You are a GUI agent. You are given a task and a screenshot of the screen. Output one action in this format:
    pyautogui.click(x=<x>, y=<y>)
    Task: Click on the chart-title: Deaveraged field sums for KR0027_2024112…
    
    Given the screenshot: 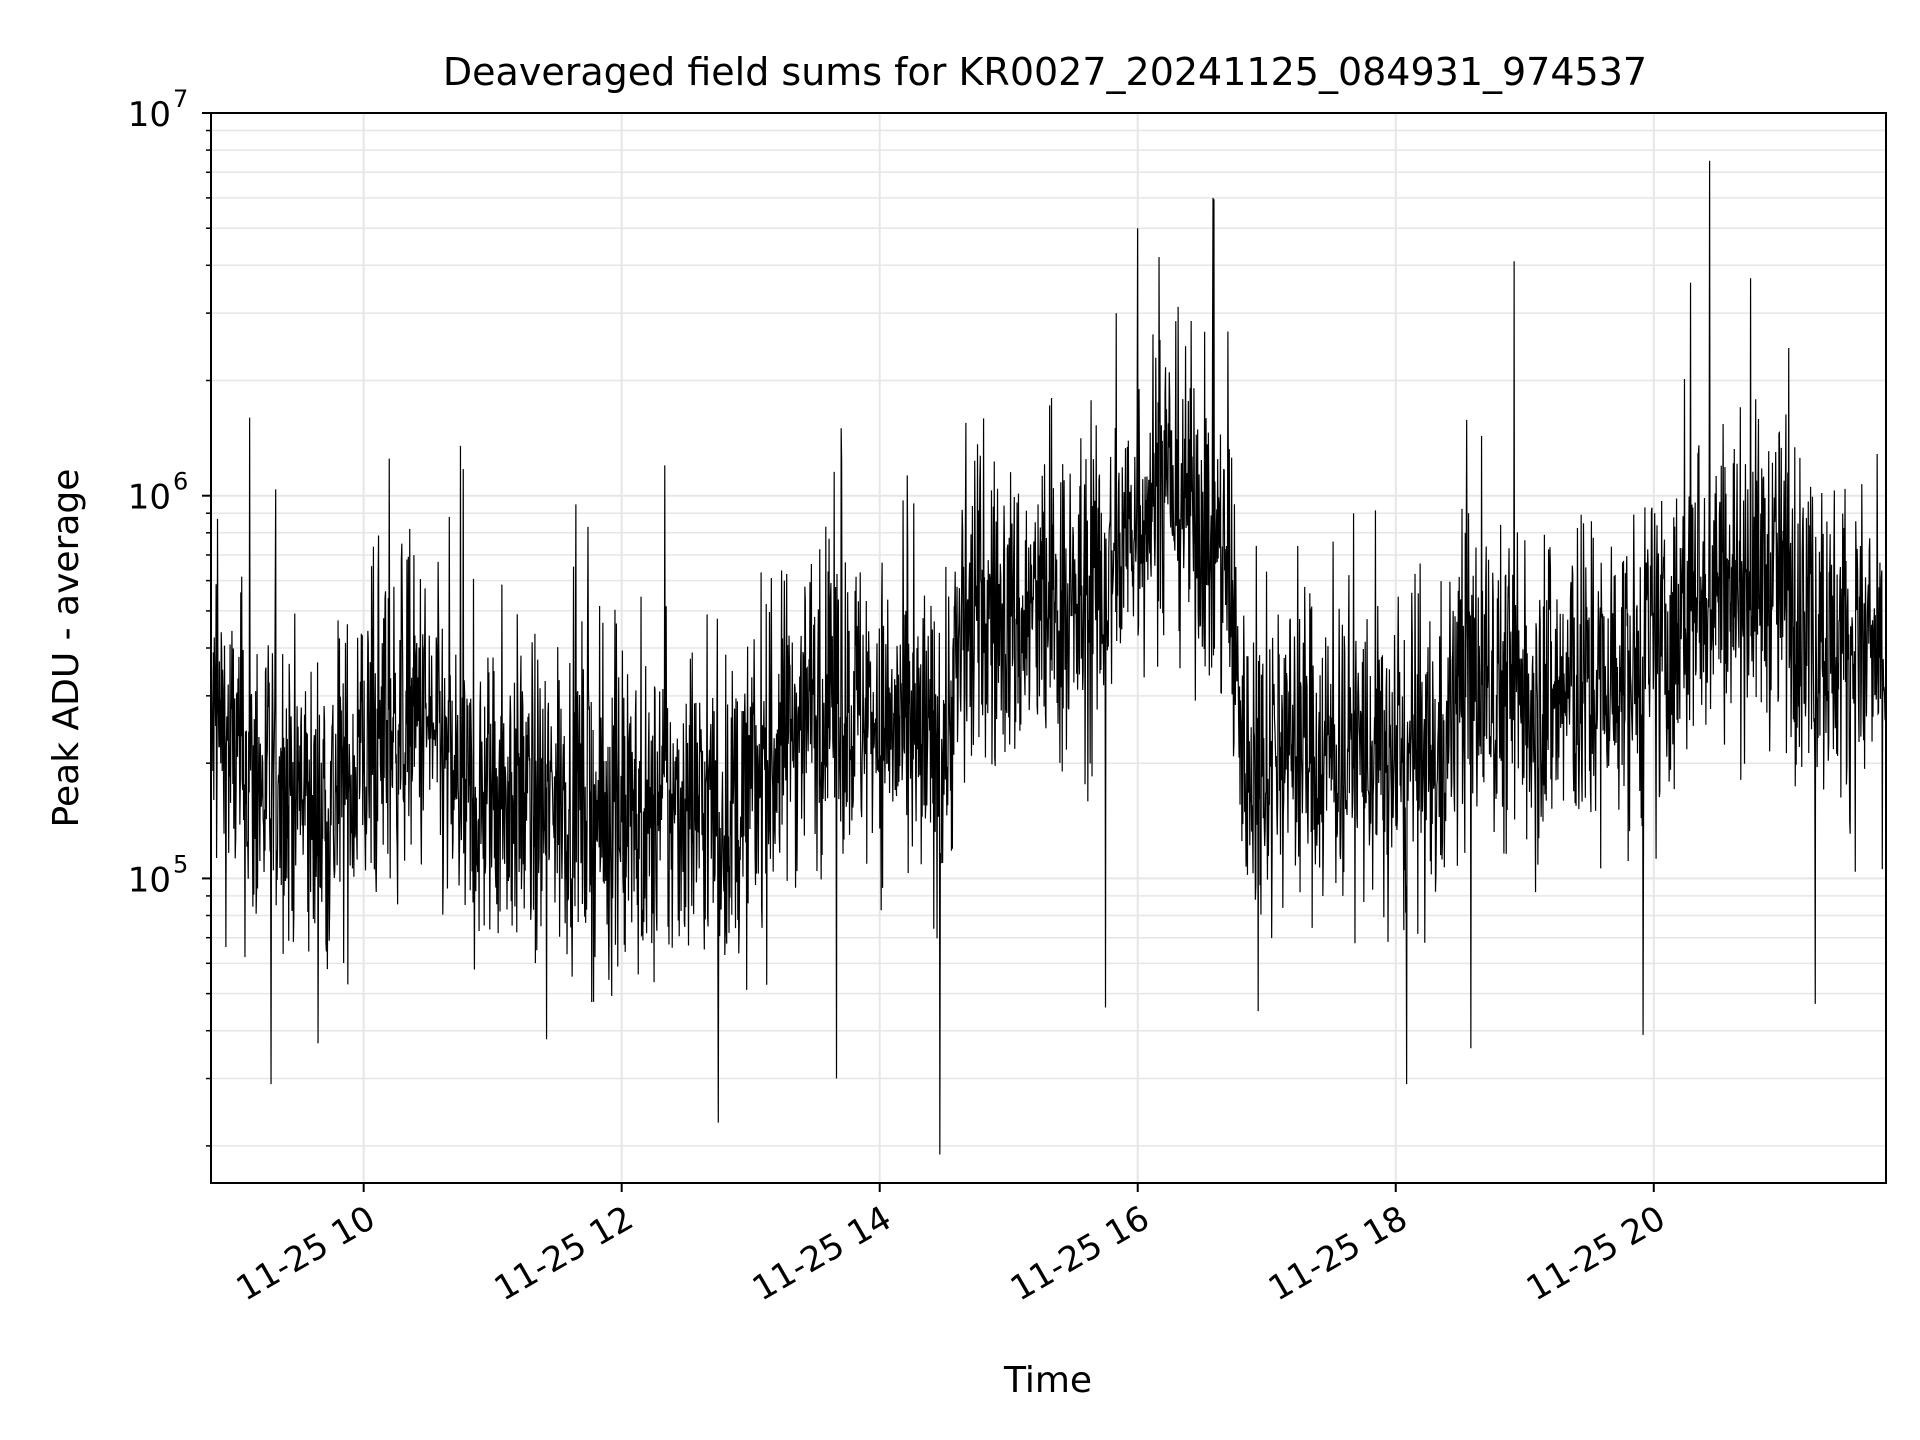 What is the action you would take?
    pyautogui.click(x=1045, y=72)
    